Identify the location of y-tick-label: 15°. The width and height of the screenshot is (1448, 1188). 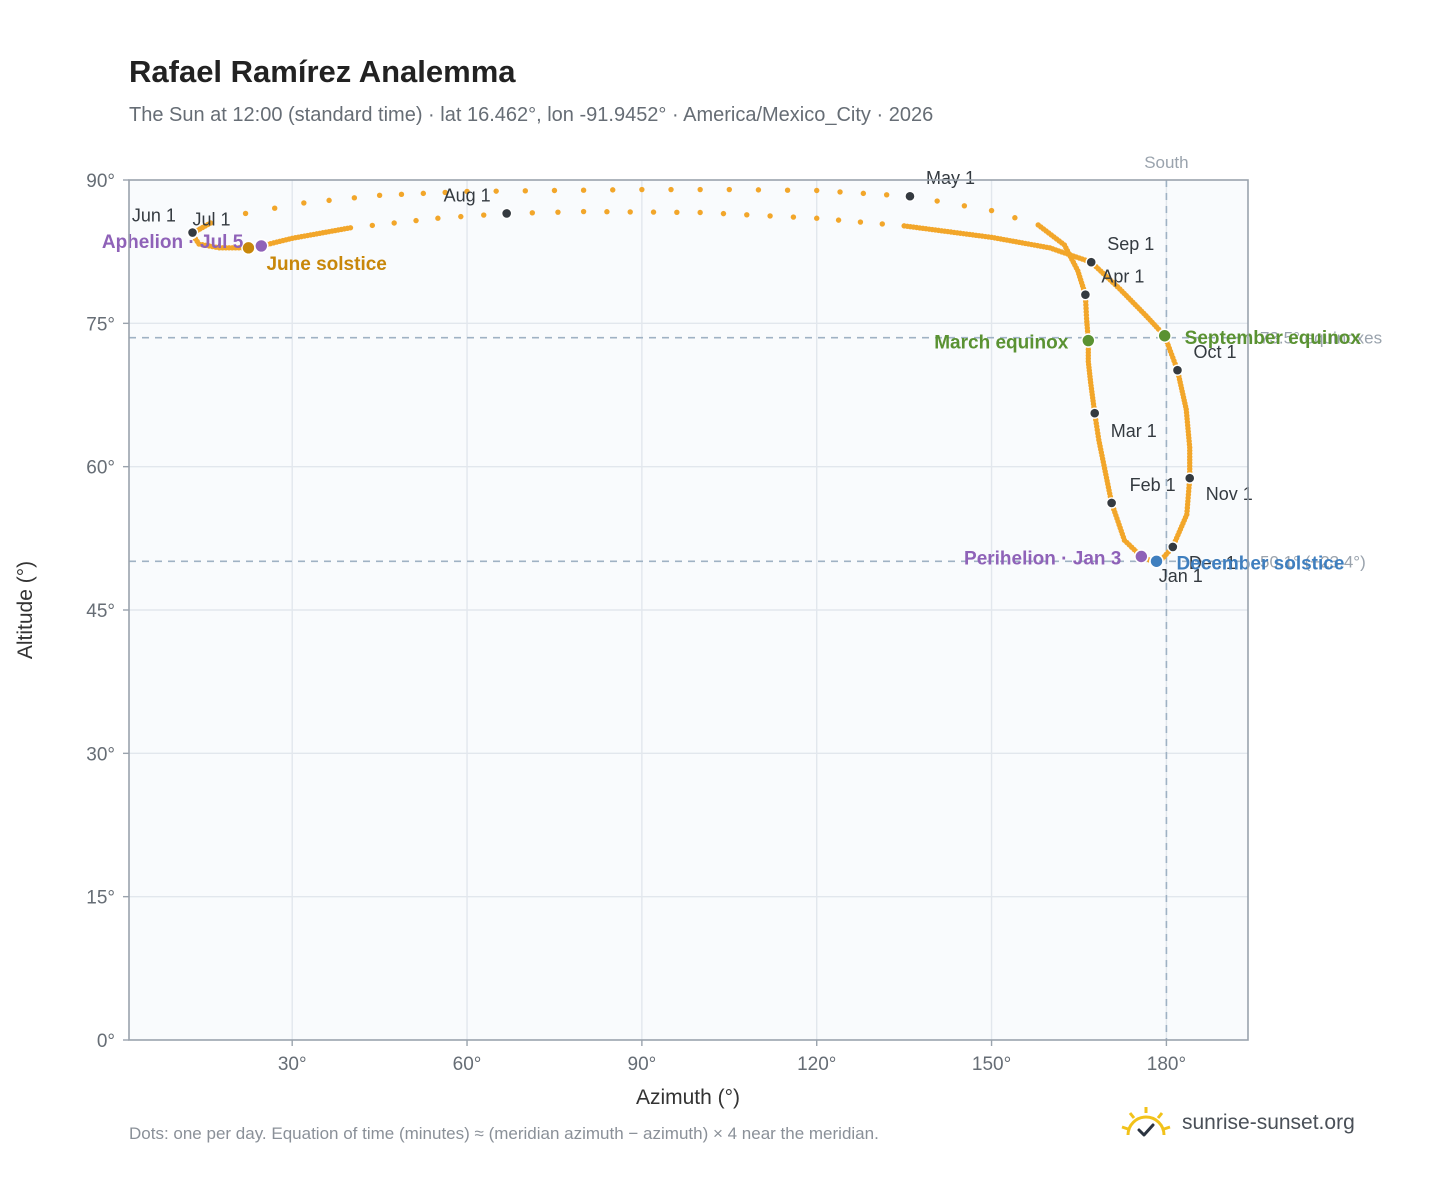
(100, 898).